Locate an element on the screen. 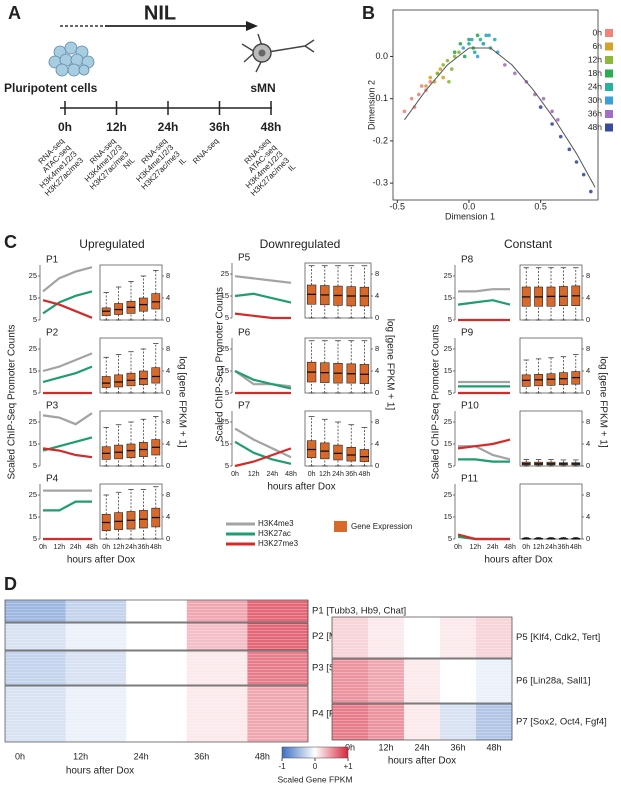 This screenshot has height=793, width=621. legend-label: 18h is located at coordinates (595, 73).